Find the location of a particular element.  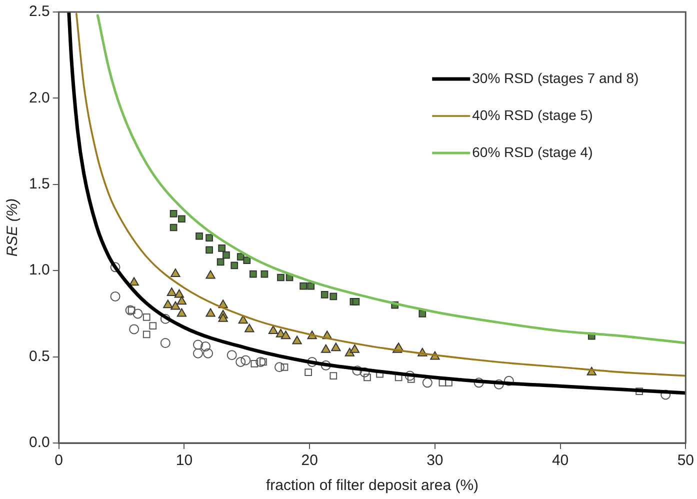

x-tick-label: 50 is located at coordinates (685, 461).